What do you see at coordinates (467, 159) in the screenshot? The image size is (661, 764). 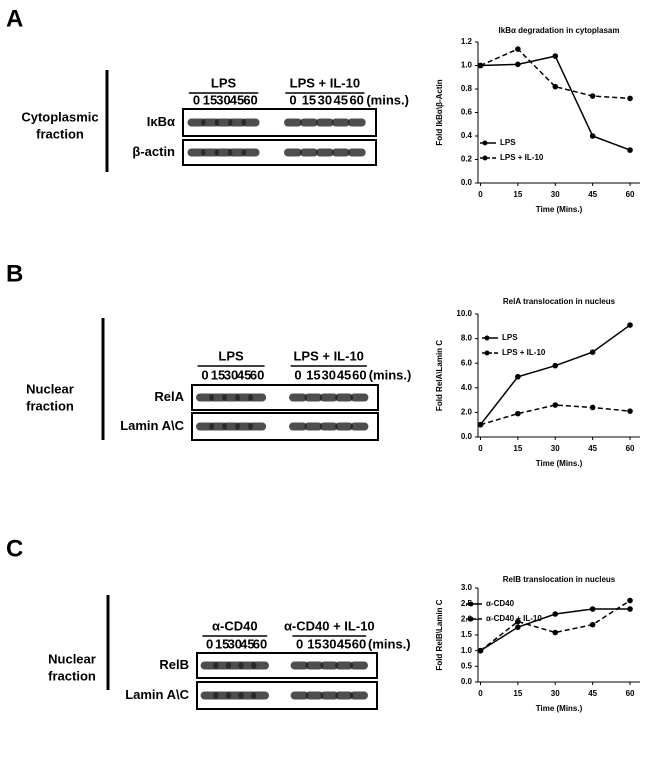 I see `y-tick-label: 0.2` at bounding box center [467, 159].